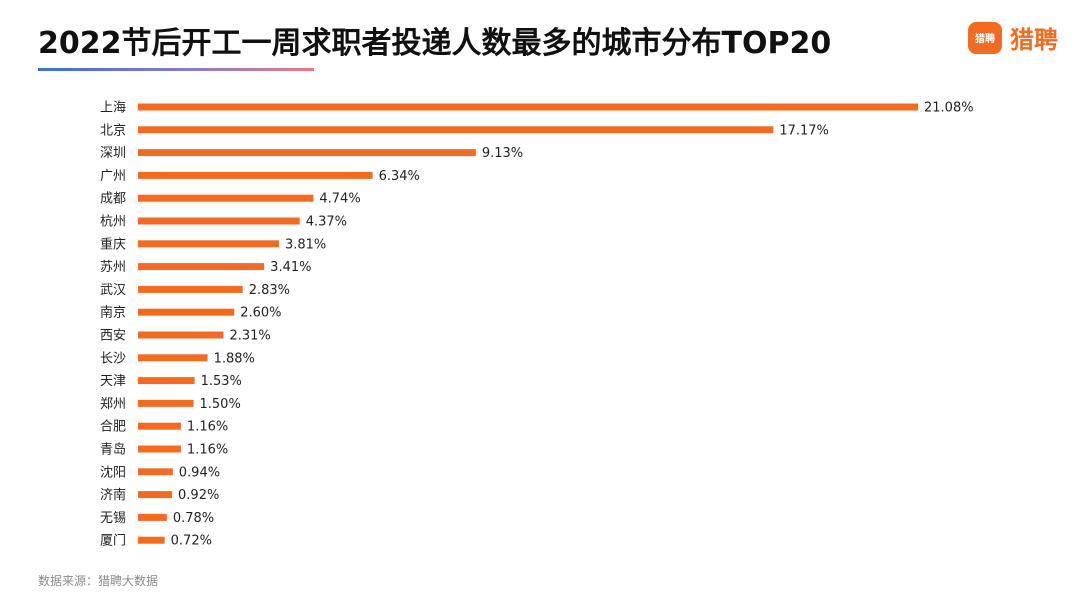  Describe the element at coordinates (1034, 40) in the screenshot. I see `brand-name: 猎聘` at that location.